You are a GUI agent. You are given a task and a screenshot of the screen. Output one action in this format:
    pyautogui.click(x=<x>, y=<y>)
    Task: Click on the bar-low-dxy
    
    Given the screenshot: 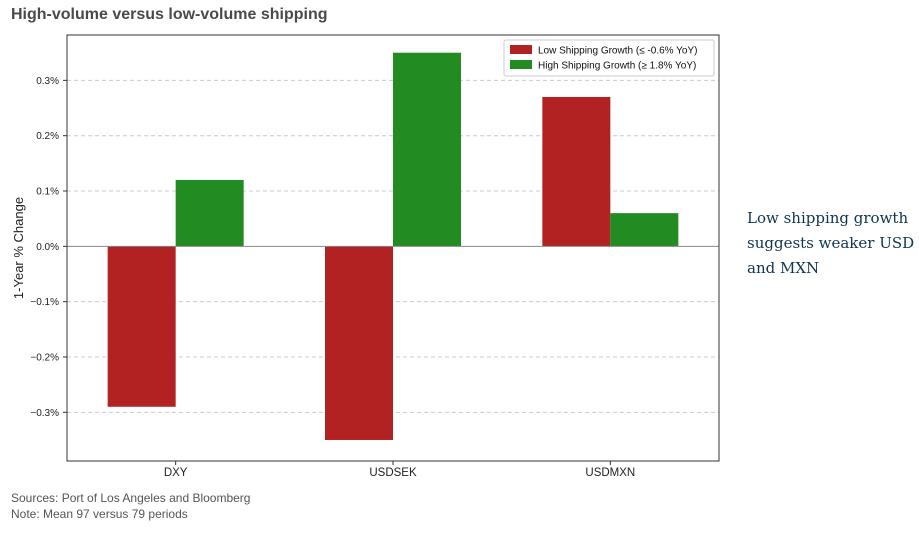 What is the action you would take?
    pyautogui.click(x=141, y=326)
    